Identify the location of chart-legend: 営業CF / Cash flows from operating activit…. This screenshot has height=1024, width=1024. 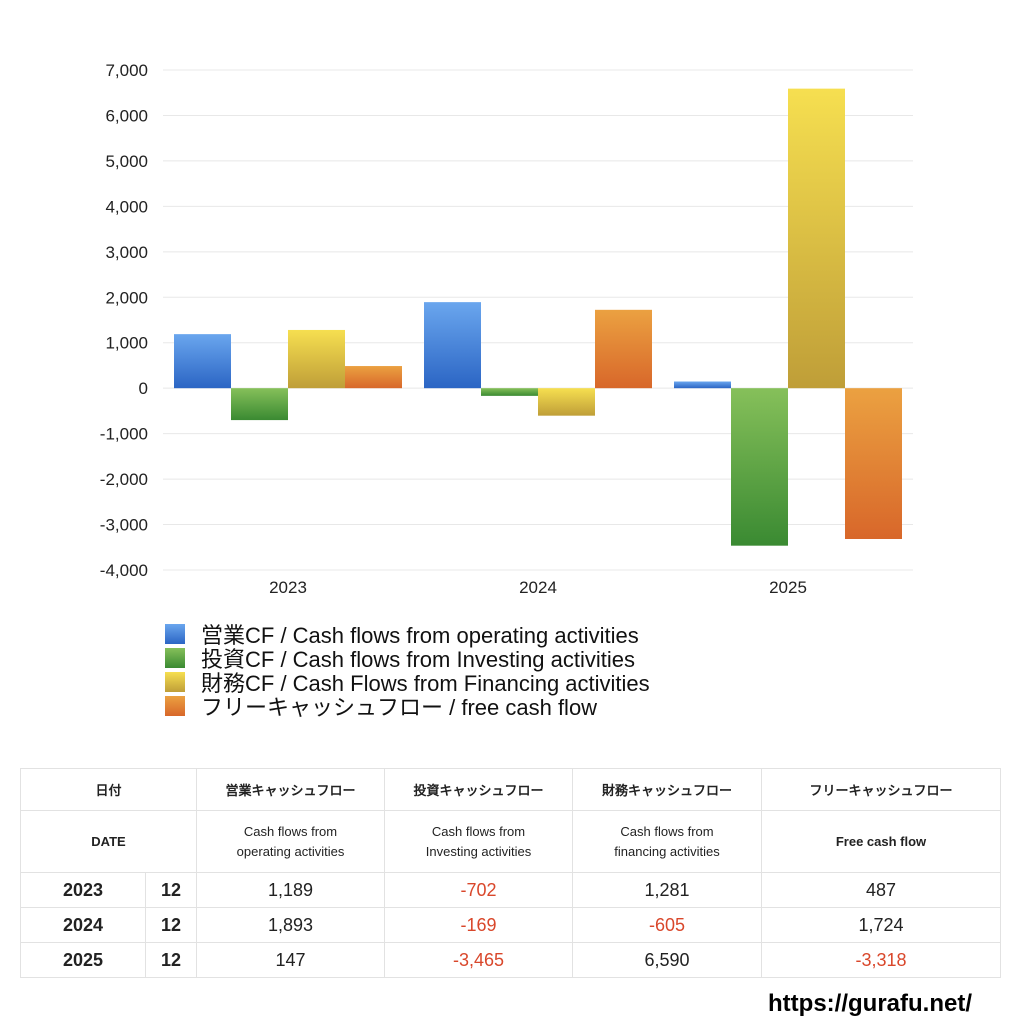
(407, 671).